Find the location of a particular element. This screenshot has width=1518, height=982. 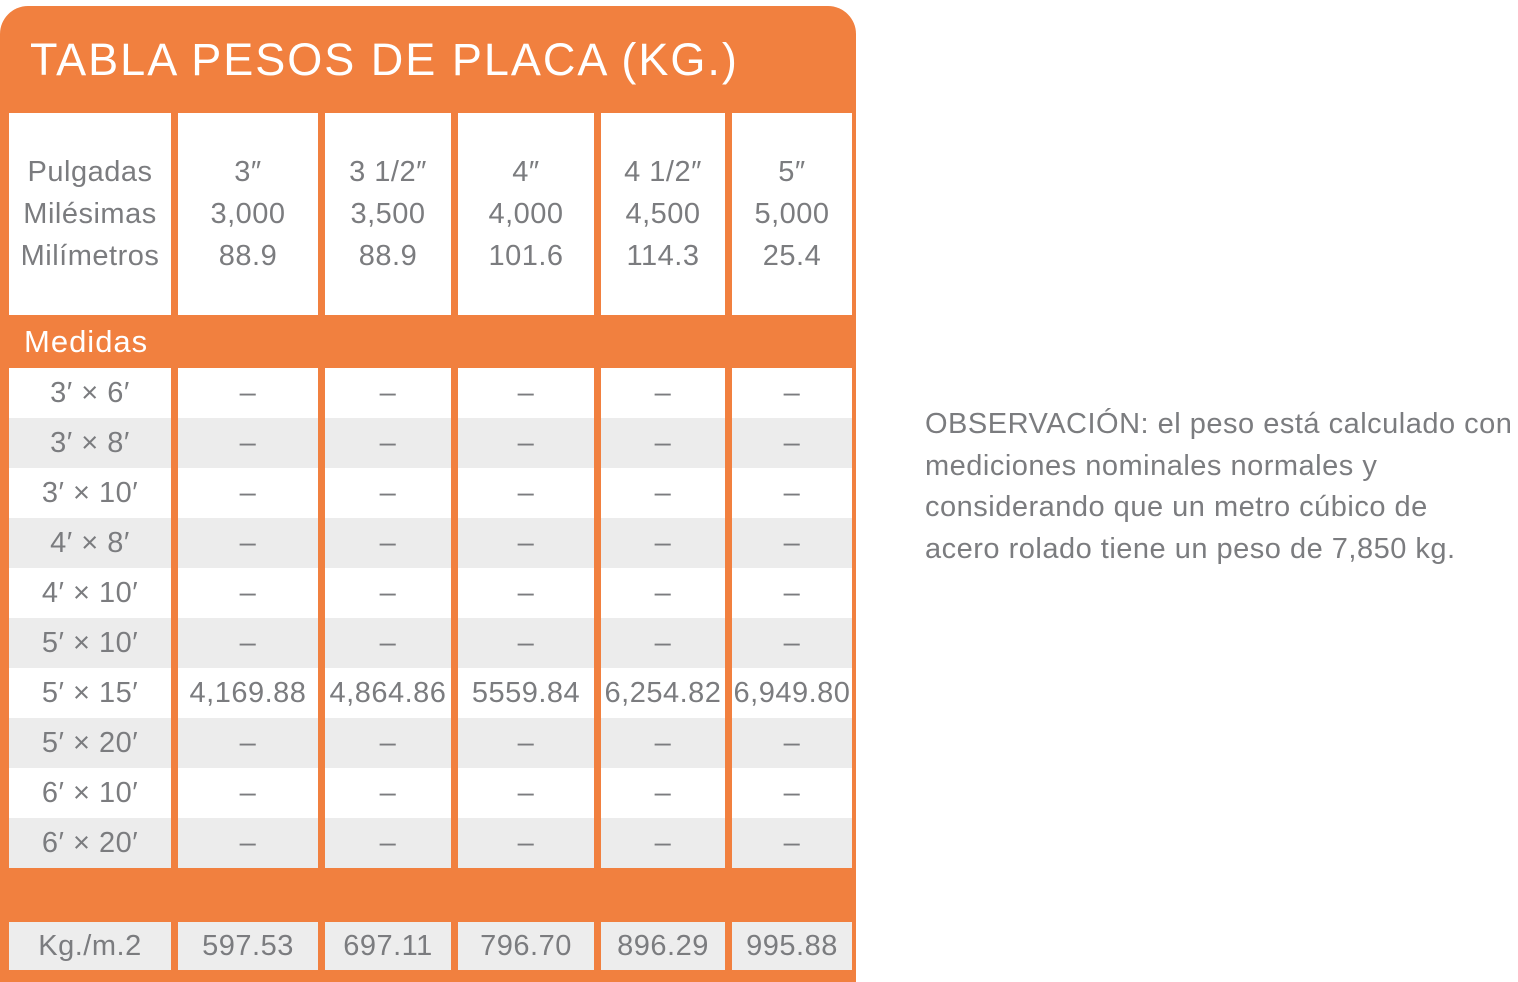

medidas-section-band: Medidas is located at coordinates (428, 341).